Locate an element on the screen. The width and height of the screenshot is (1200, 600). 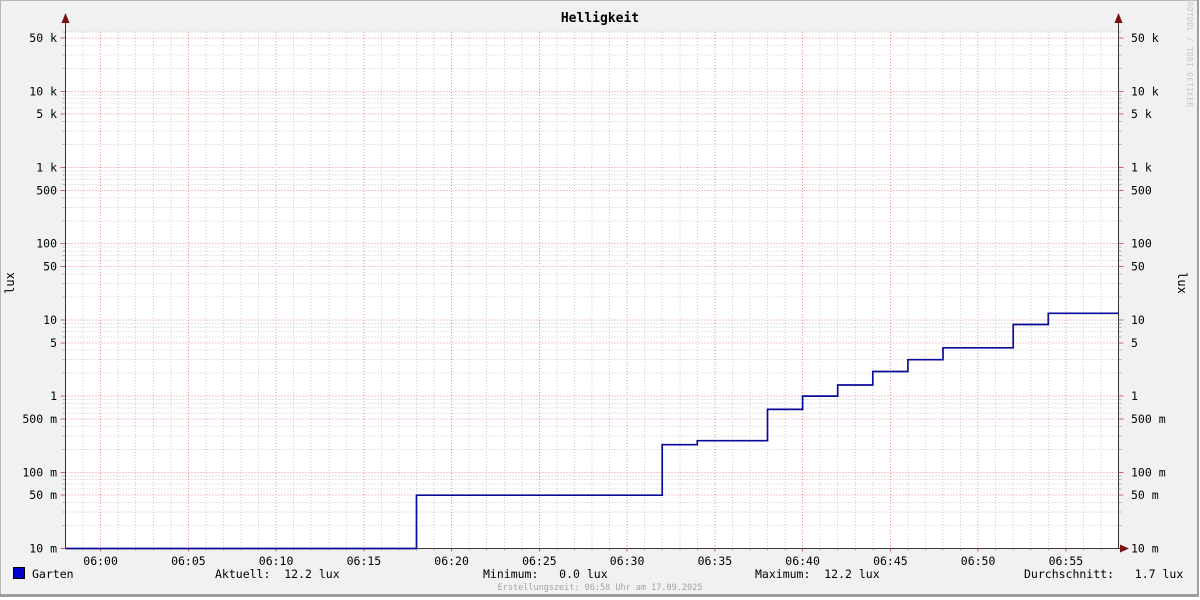
x-tick-label: 06:45 is located at coordinates (890, 561).